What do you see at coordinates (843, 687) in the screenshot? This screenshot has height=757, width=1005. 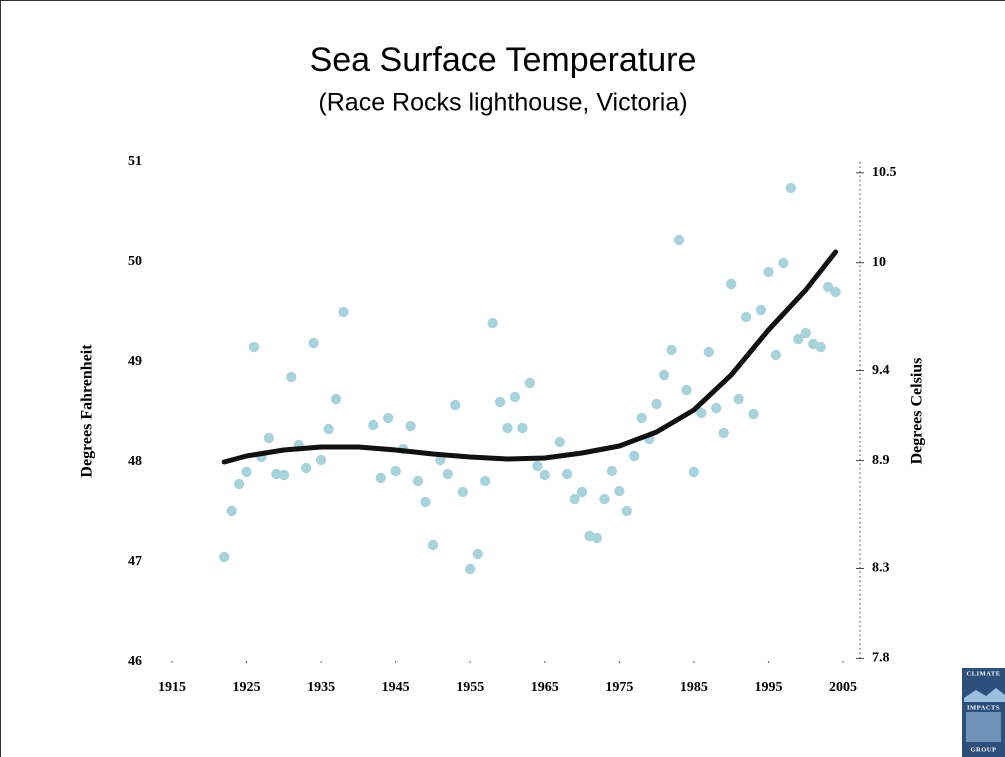 I see `x-tick-label: 2005` at bounding box center [843, 687].